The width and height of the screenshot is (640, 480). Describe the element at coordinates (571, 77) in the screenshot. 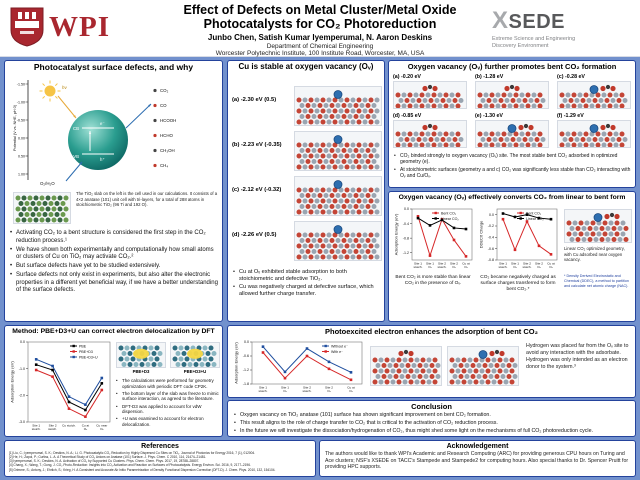

I see `structure-label: (c) -0.28 eV` at that location.